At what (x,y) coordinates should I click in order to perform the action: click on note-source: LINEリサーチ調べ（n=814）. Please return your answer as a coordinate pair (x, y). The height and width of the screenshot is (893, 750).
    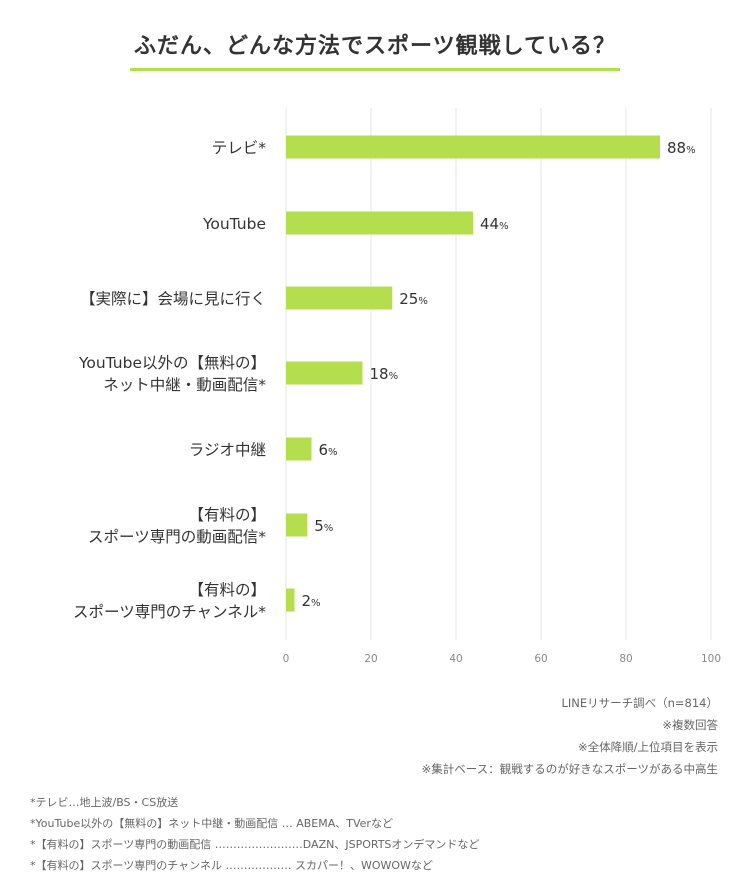
    Looking at the image, I should click on (639, 703).